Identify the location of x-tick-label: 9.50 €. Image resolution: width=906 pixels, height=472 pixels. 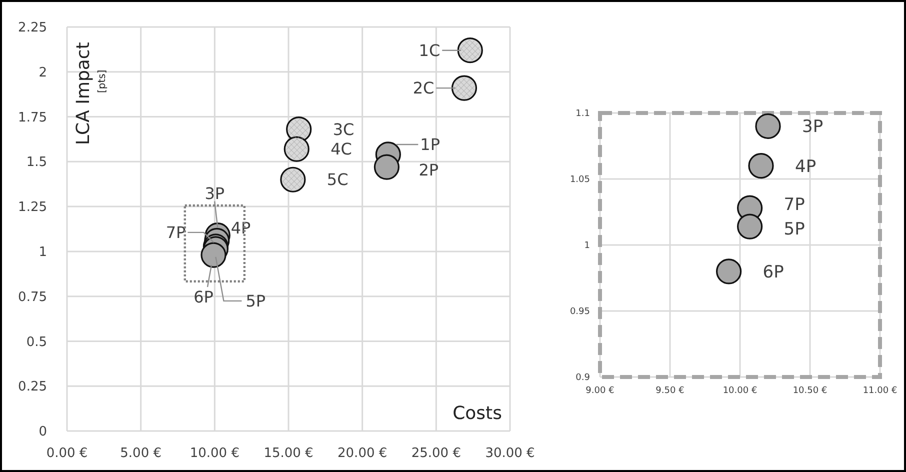
(670, 391).